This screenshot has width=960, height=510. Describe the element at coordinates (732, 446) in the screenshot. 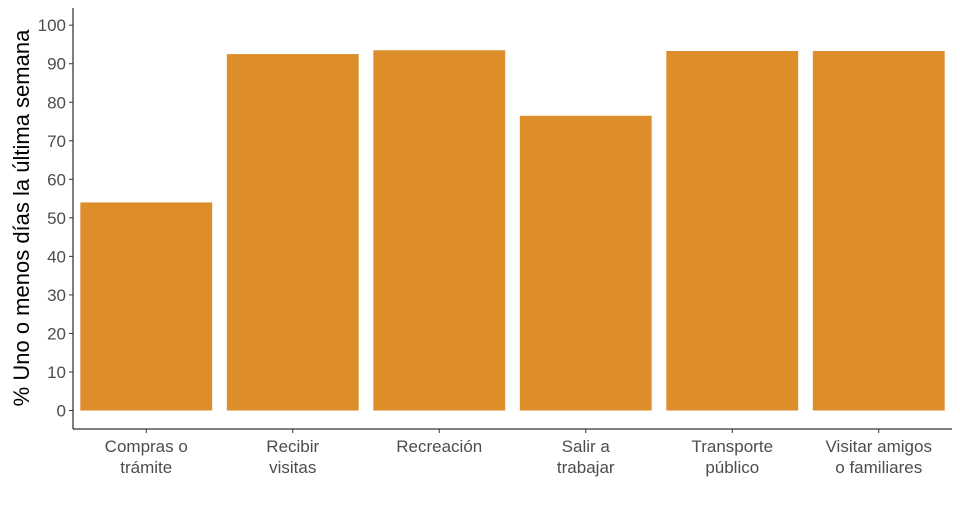

I see `x-tick-label-line: Transporte` at that location.